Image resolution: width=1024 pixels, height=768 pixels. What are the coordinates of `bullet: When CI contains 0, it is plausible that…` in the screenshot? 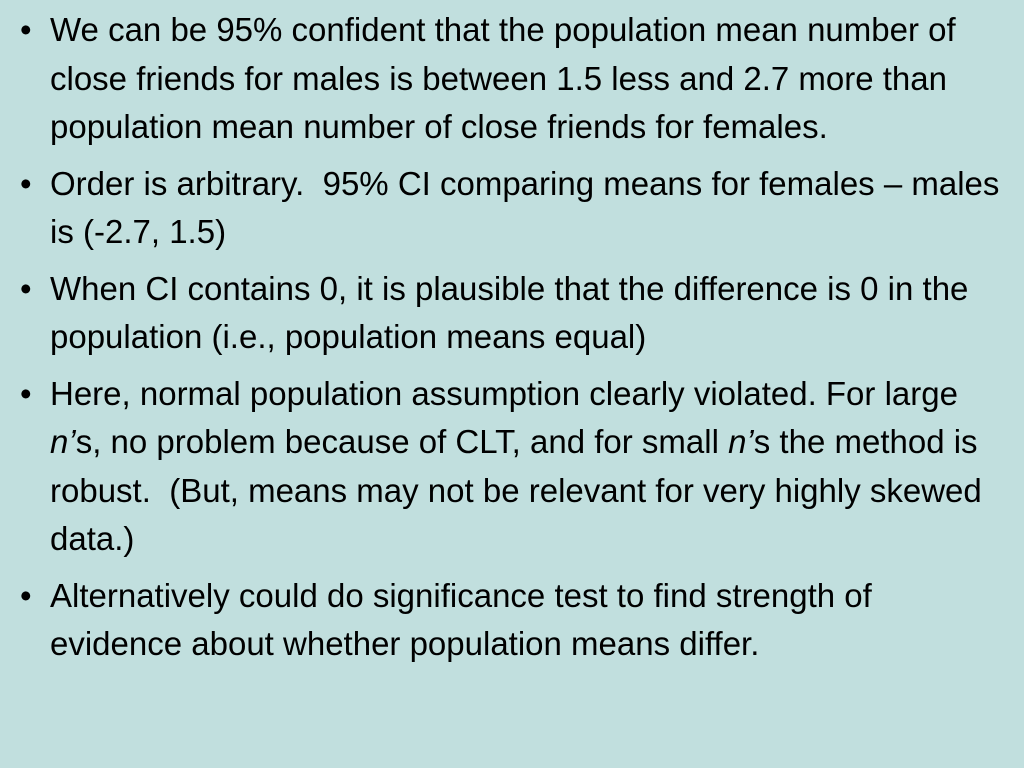 It's located at (505, 313).